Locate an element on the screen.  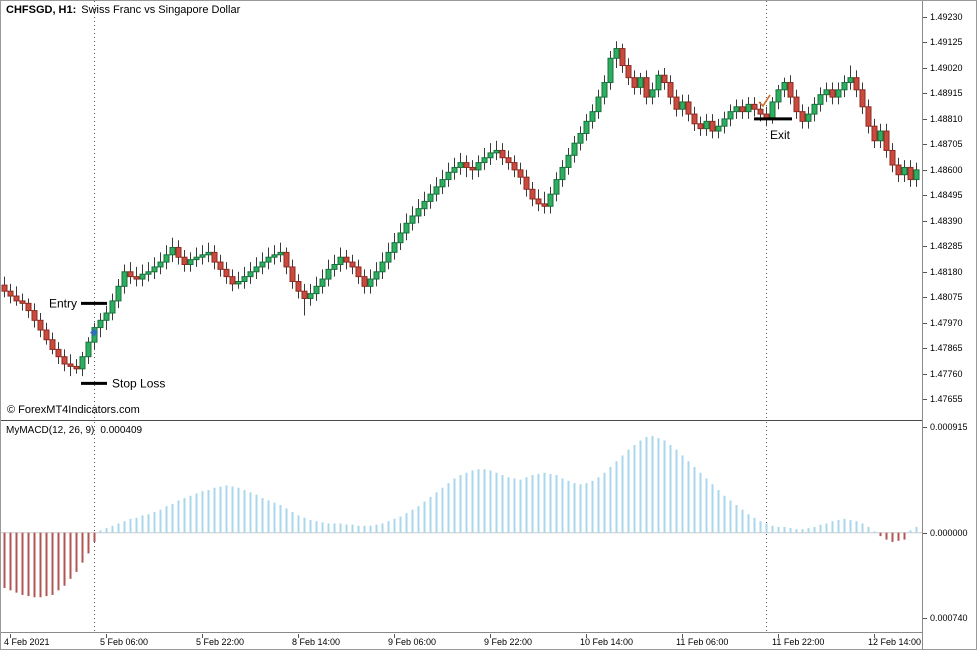
time-axis-label: 10 Feb 14:00 is located at coordinates (607, 642).